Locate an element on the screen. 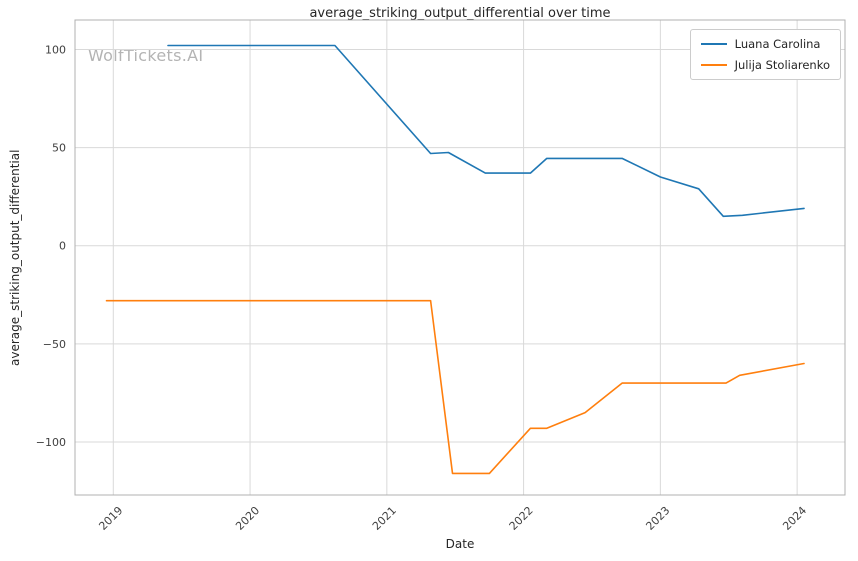  legend: Luana Carolina Julija Stoliarenko is located at coordinates (765, 54).